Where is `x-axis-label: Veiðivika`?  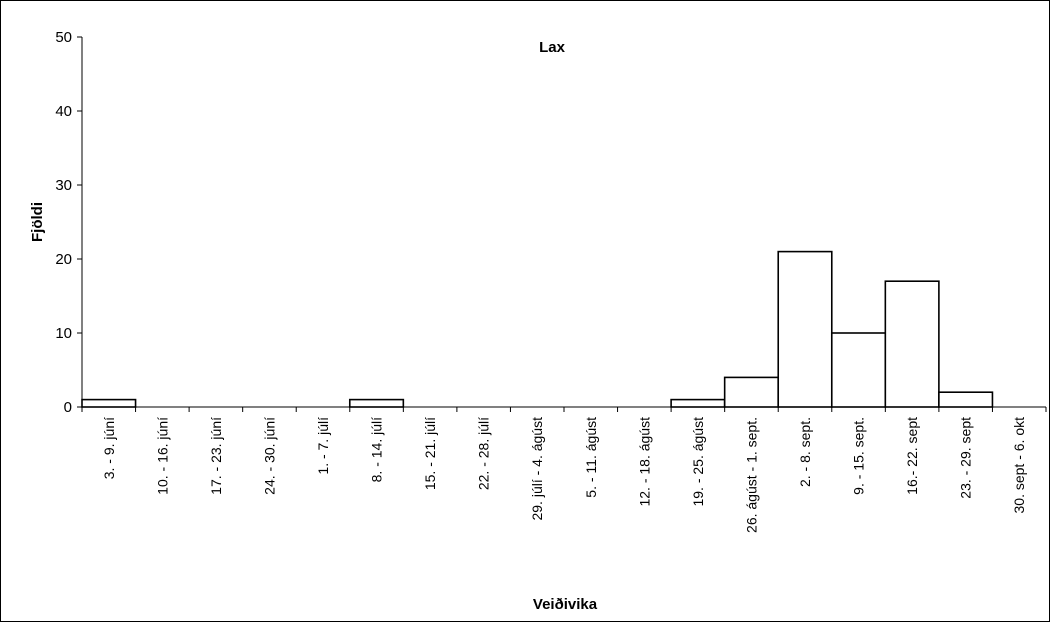
x-axis-label: Veiðivika is located at coordinates (565, 604).